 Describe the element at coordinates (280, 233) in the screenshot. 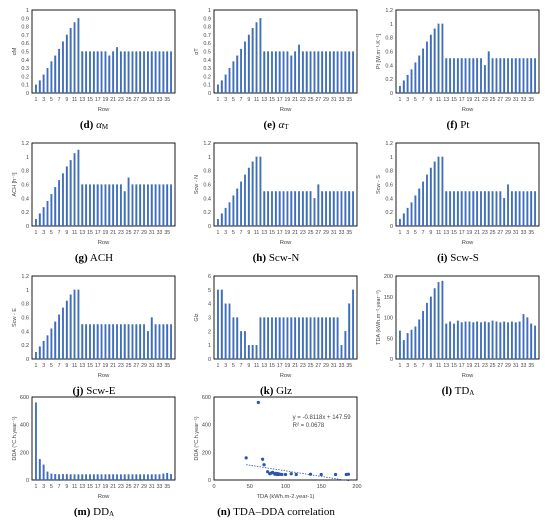

I see `x-tick-label: 17` at that location.